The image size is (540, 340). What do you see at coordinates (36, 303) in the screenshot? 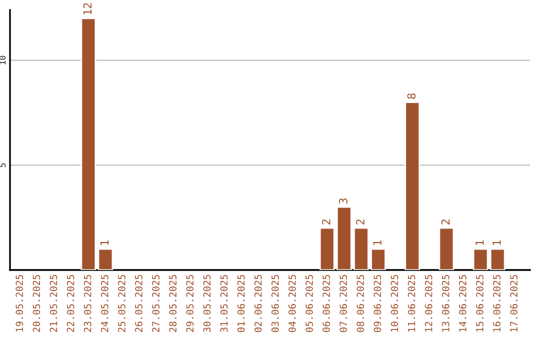
I see `x-tick-label: 20.05.2025` at bounding box center [36, 303].